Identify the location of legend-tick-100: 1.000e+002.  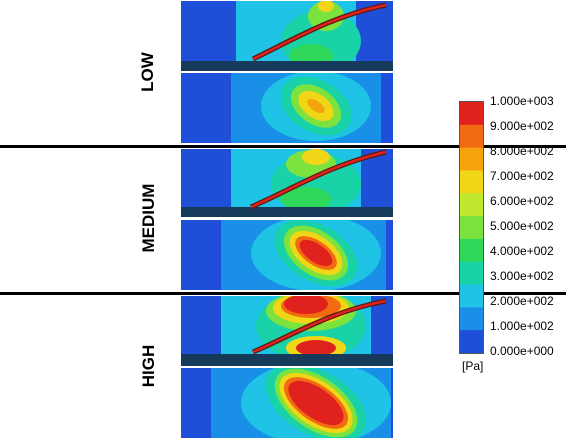
(522, 326).